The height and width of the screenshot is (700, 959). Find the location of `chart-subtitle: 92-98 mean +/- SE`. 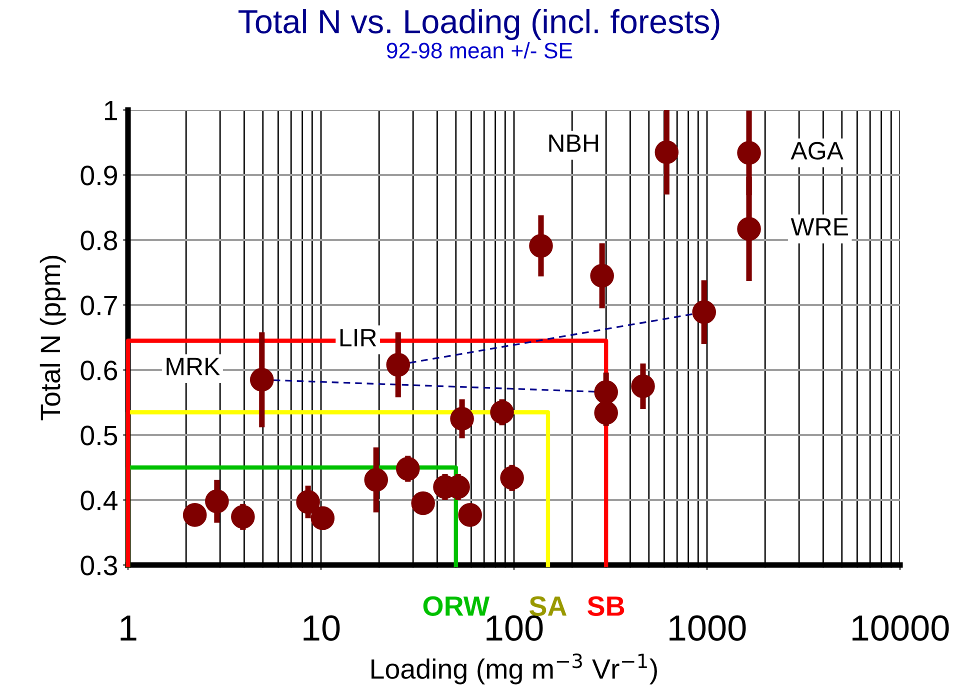

chart-subtitle: 92-98 mean +/- SE is located at coordinates (479, 50).